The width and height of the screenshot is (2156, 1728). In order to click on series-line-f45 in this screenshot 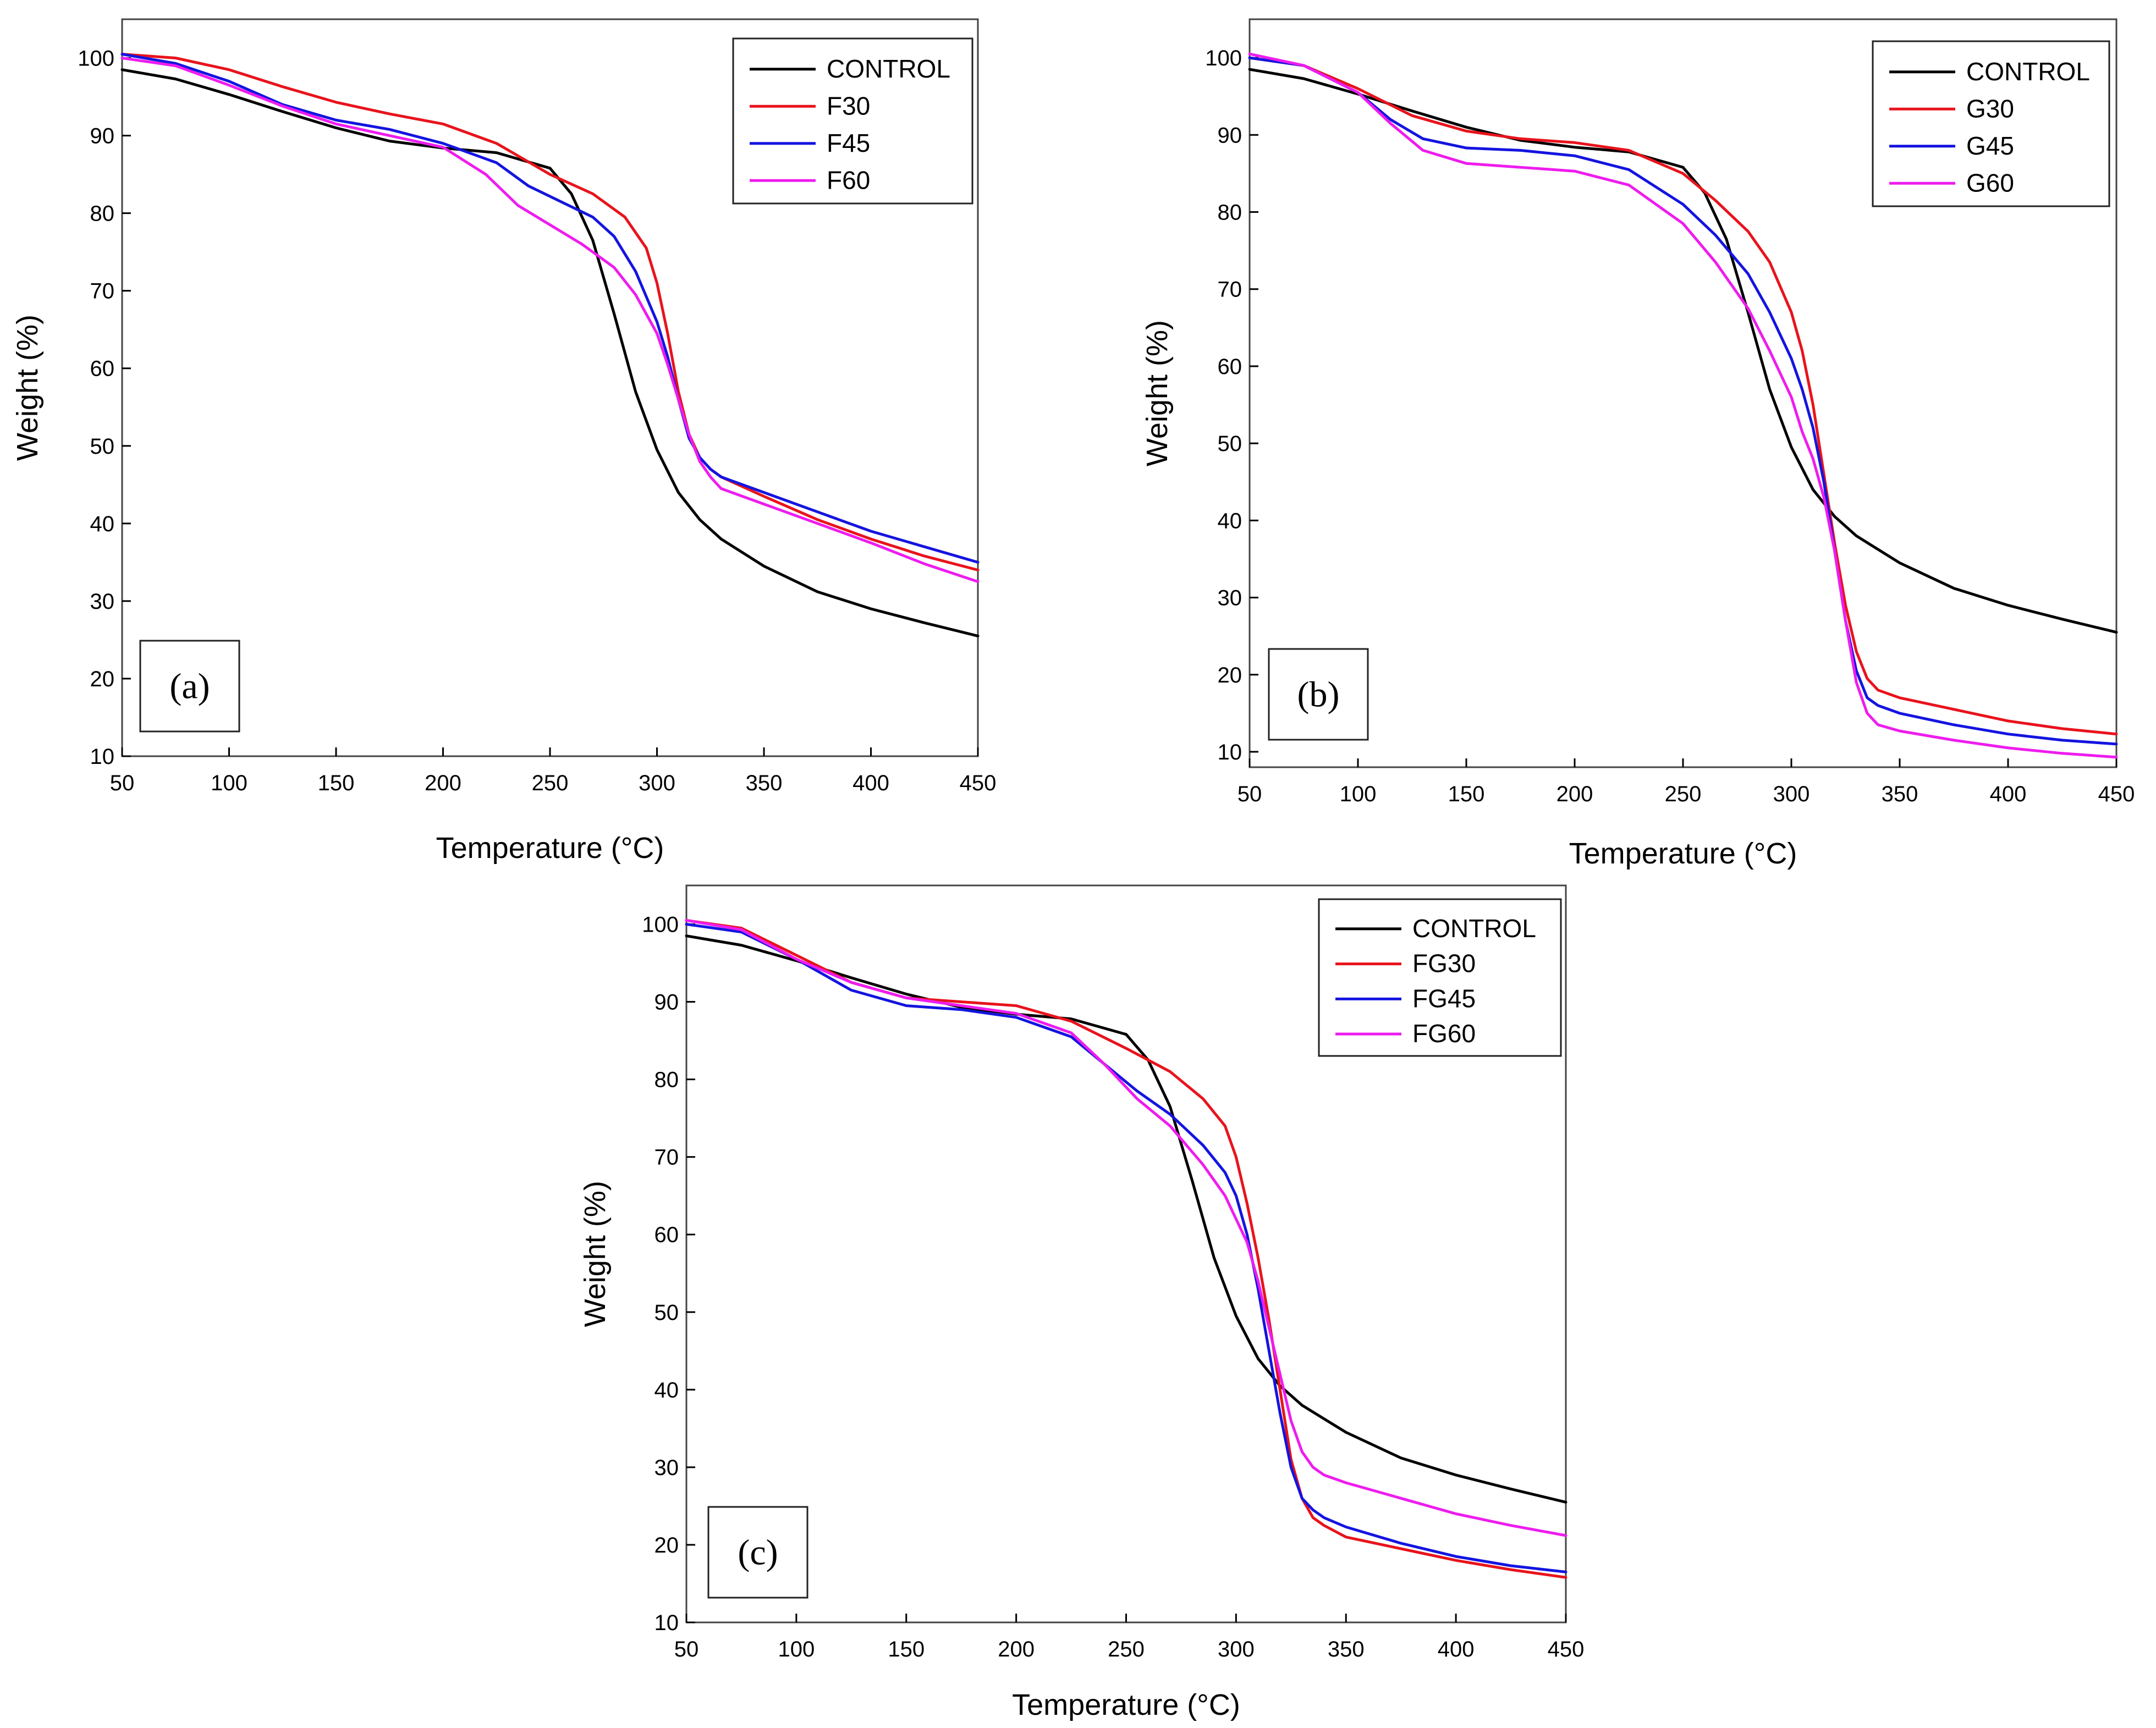, I will do `click(550, 308)`.